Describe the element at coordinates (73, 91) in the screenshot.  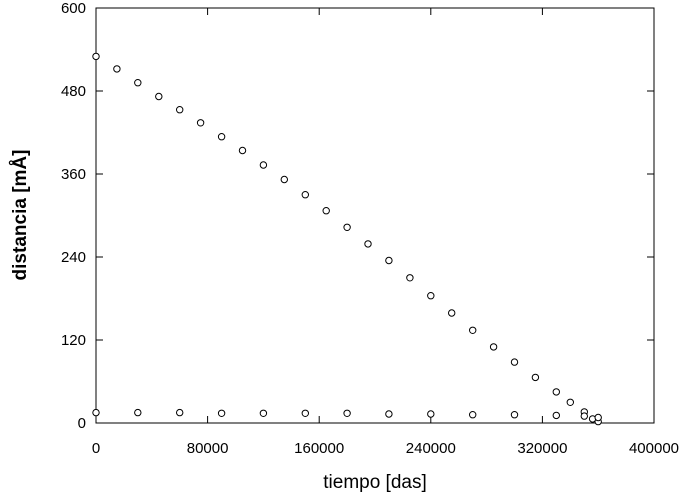
I see `y-tick-label: 480` at that location.